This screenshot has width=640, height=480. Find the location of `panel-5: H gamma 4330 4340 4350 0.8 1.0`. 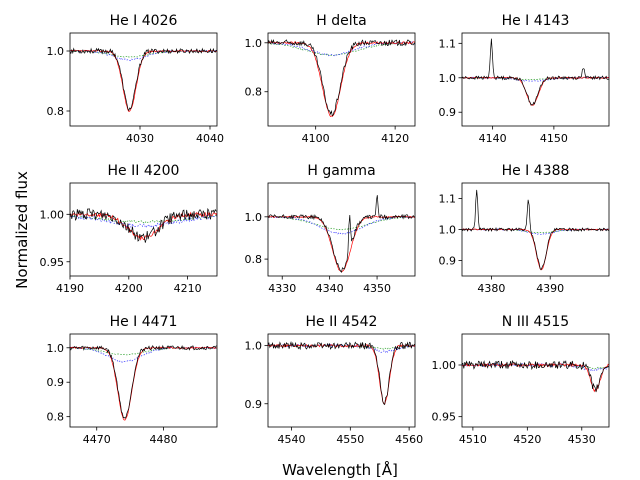

panel-5: H gamma 4330 4340 4350 0.8 1.0 is located at coordinates (330, 229).